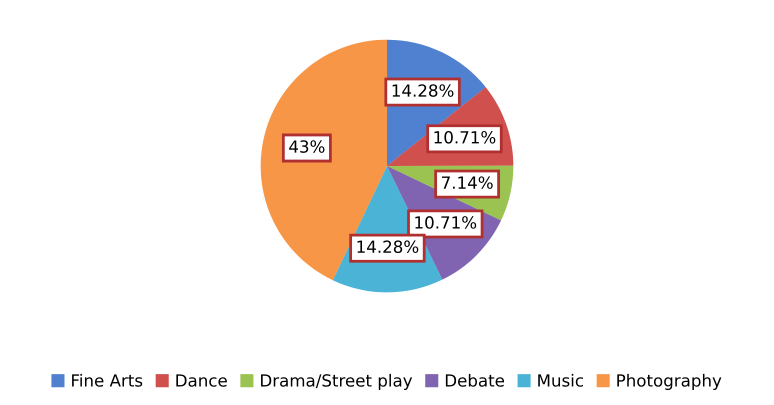  I want to click on legend-label: Dance, so click(201, 380).